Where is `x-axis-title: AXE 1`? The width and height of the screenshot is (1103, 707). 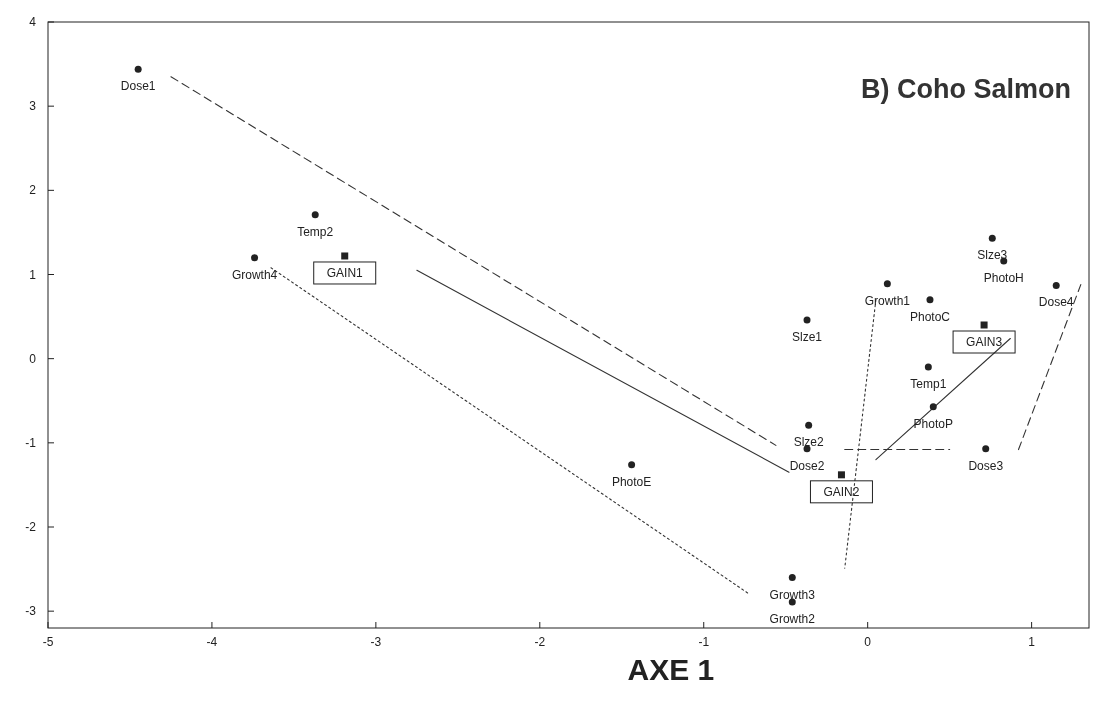 x-axis-title: AXE 1 is located at coordinates (671, 669).